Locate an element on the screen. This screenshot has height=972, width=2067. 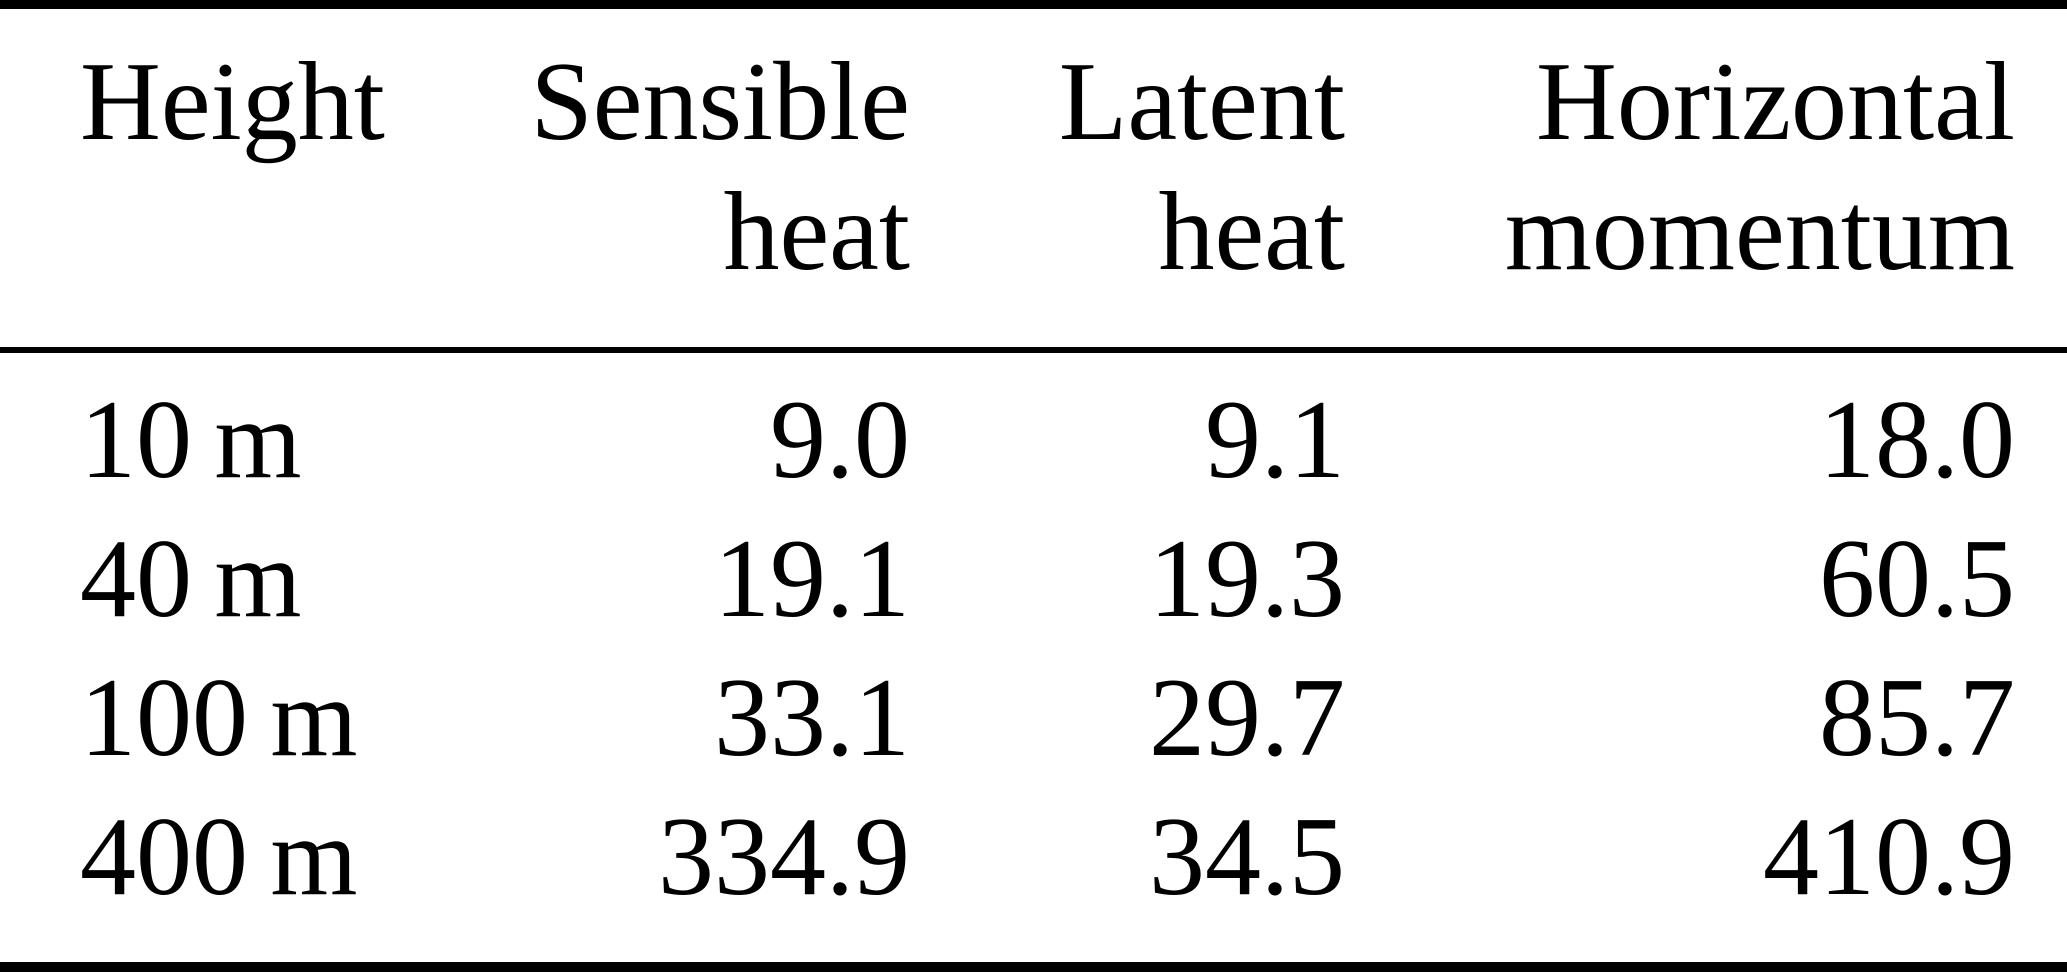
column-header-line1: Sensible is located at coordinates (720, 102).